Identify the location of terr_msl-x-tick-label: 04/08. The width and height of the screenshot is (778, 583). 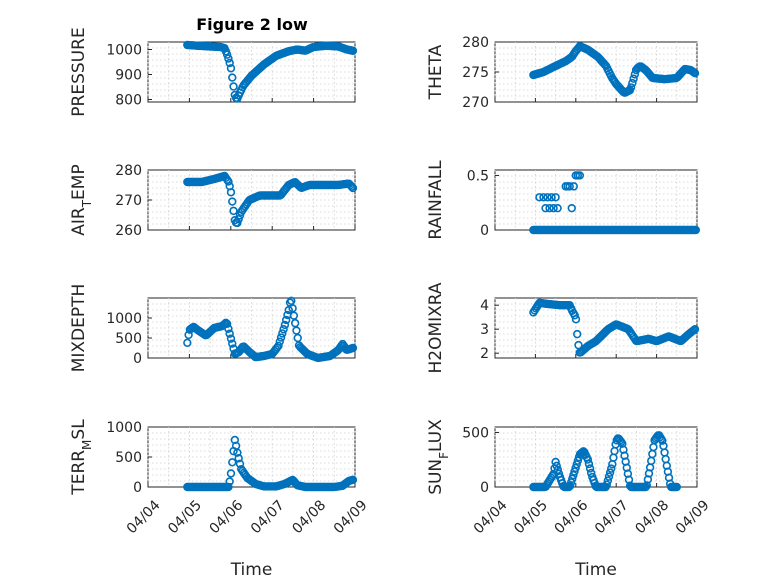
(309, 517).